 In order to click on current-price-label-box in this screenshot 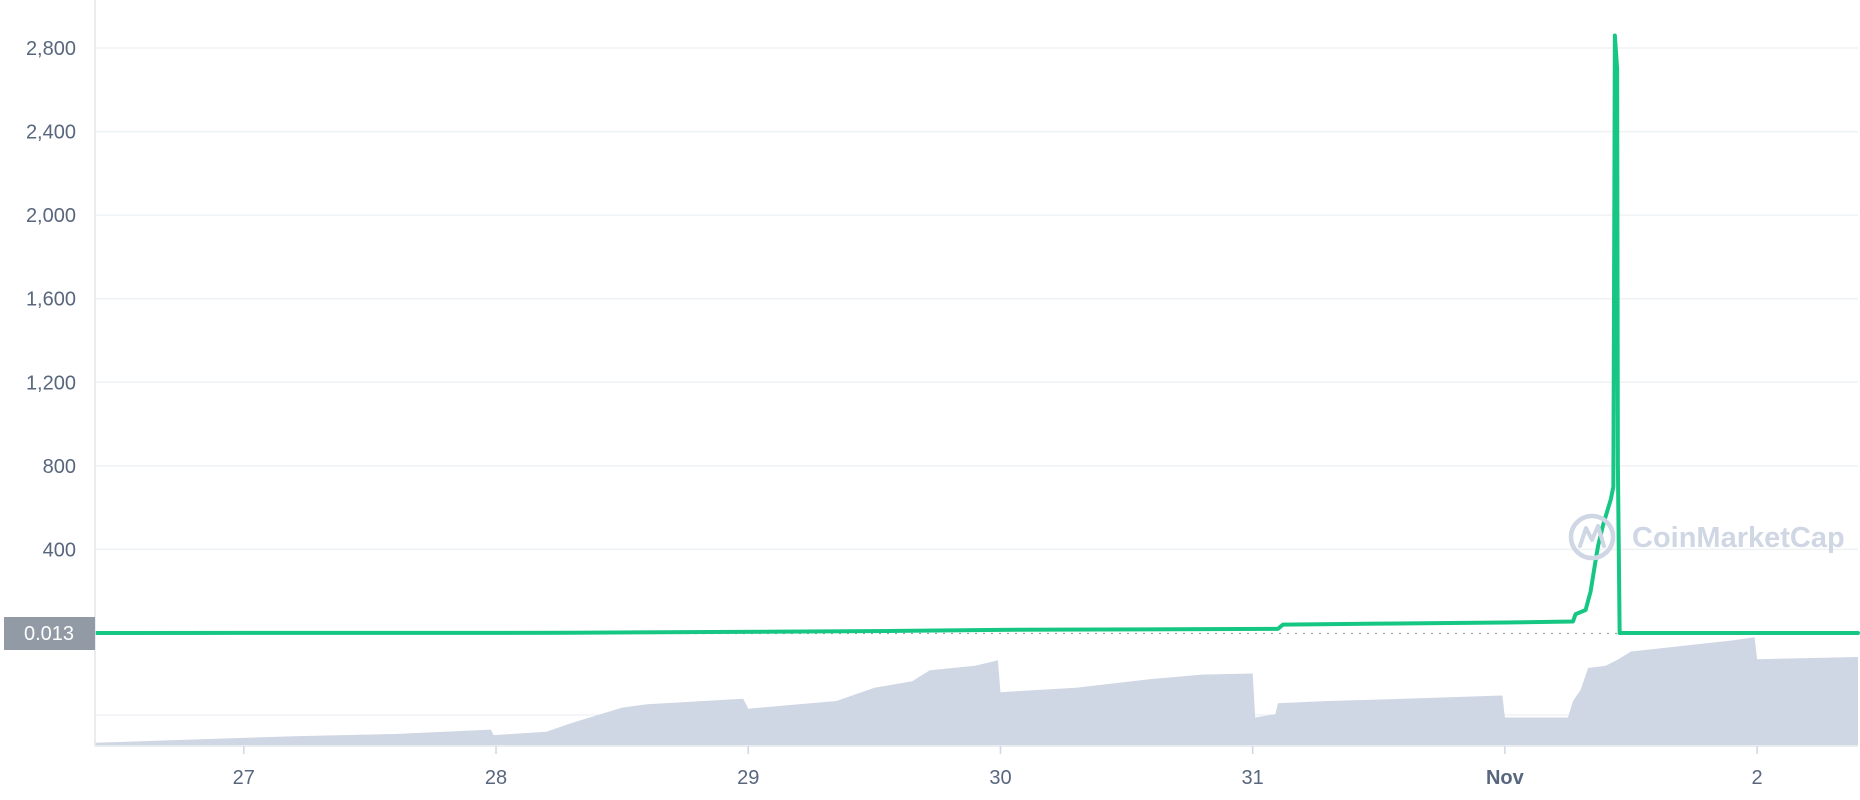, I will do `click(49, 633)`.